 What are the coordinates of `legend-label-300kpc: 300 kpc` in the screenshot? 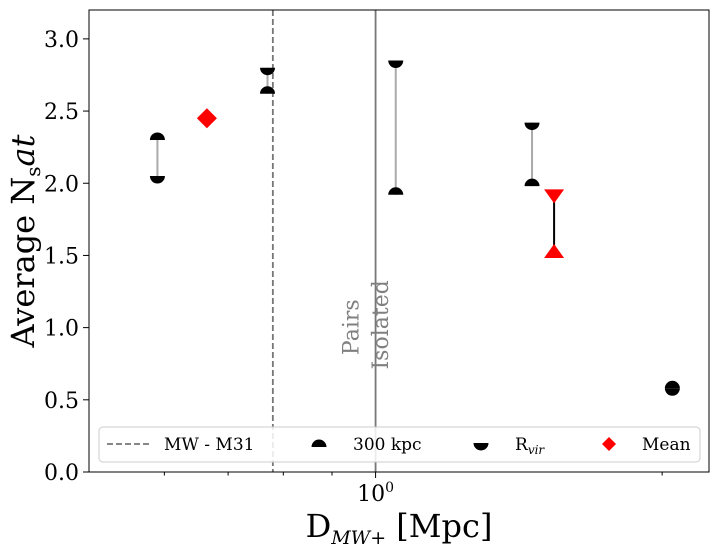 It's located at (387, 445).